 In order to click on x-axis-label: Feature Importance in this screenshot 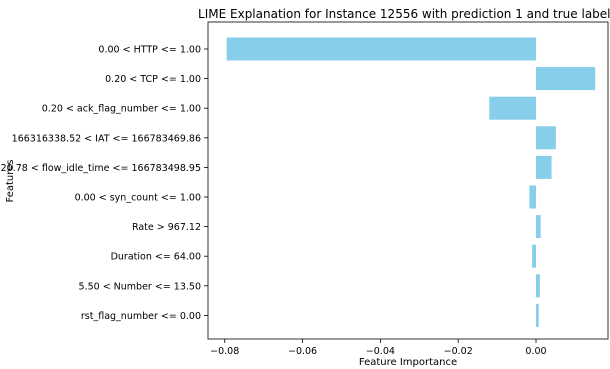, I will do `click(408, 362)`.